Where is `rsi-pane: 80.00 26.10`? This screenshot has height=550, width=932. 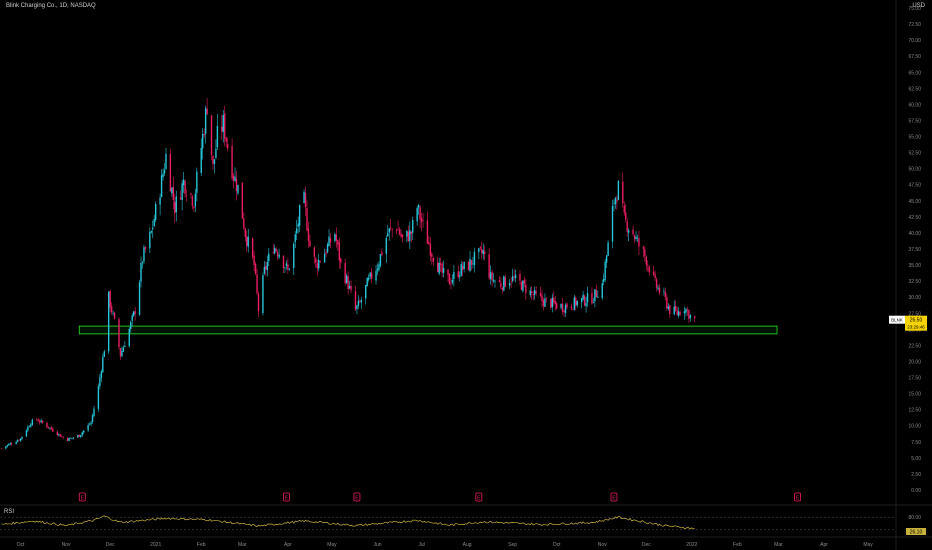 rsi-pane: 80.00 26.10 is located at coordinates (466, 520).